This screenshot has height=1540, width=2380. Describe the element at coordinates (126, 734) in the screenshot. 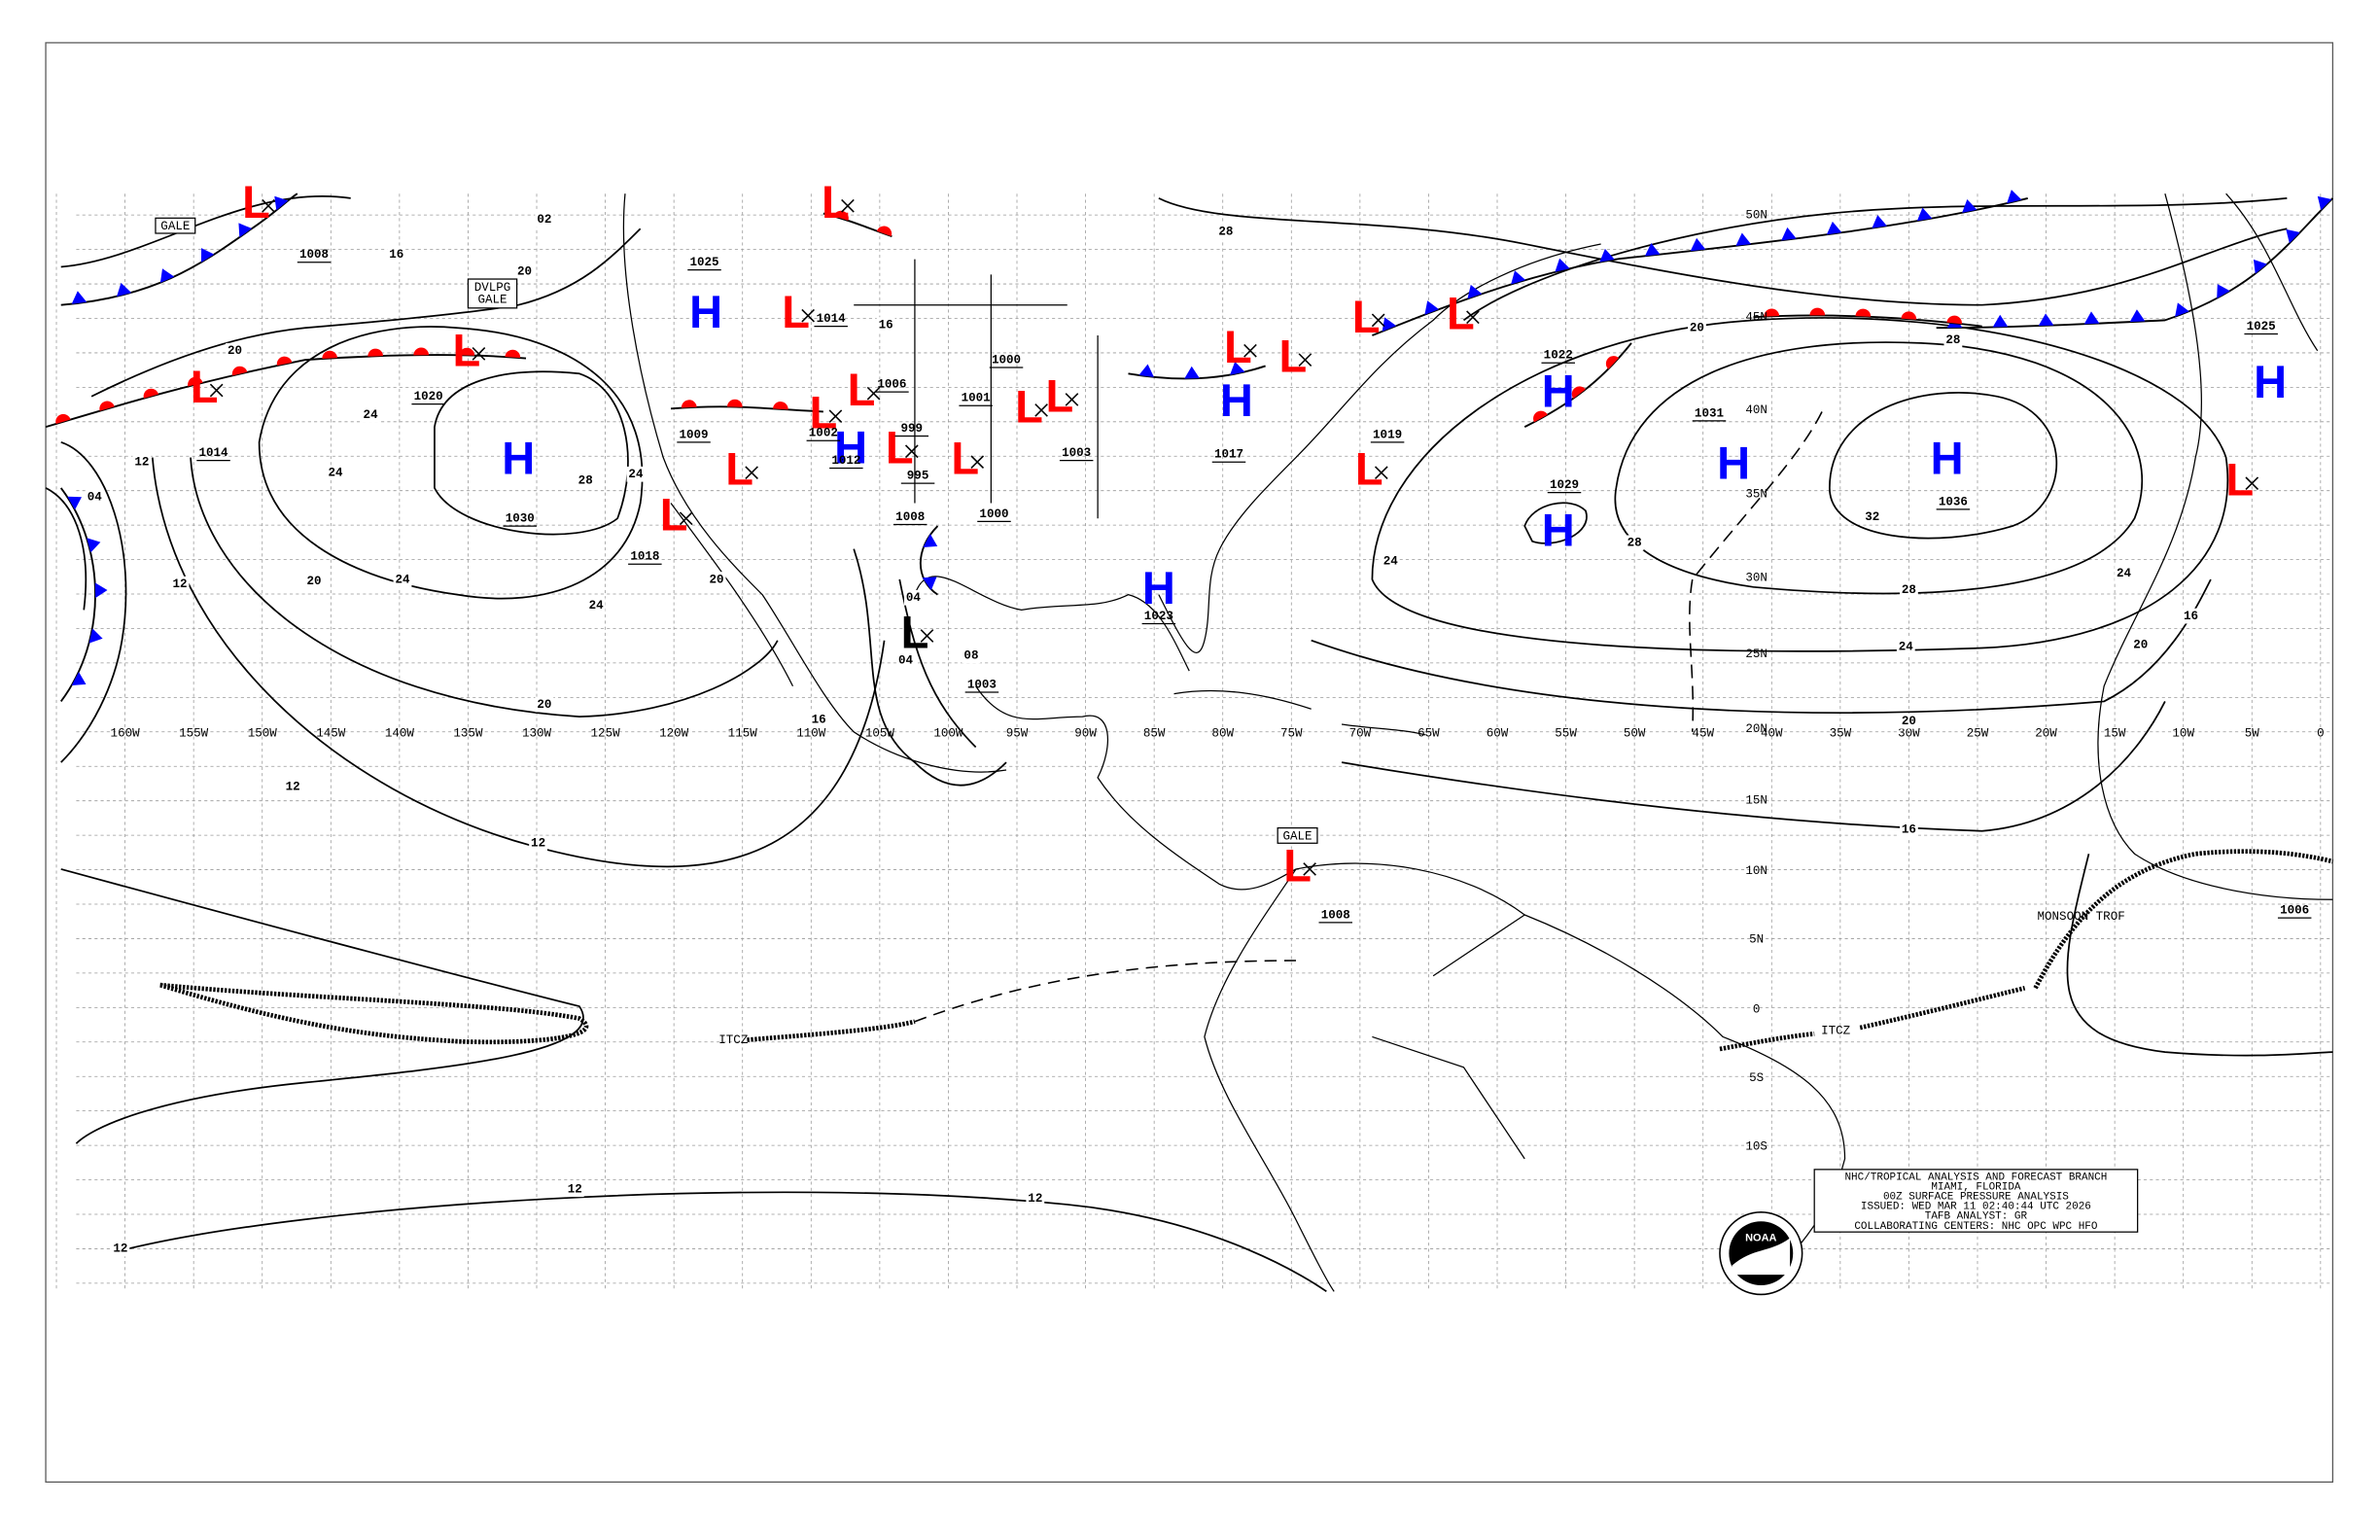

I see `longitude-label: 160W` at that location.